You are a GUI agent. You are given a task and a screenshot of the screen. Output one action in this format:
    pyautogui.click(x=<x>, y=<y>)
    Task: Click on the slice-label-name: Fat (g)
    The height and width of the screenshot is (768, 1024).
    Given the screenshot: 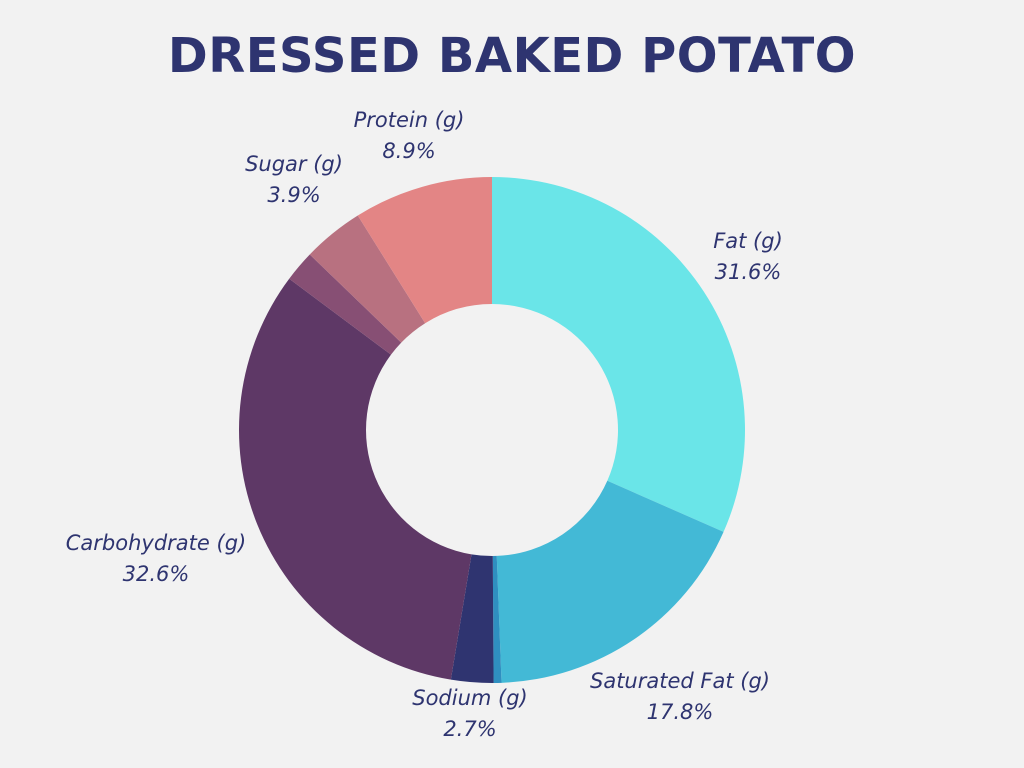 What is the action you would take?
    pyautogui.click(x=748, y=241)
    